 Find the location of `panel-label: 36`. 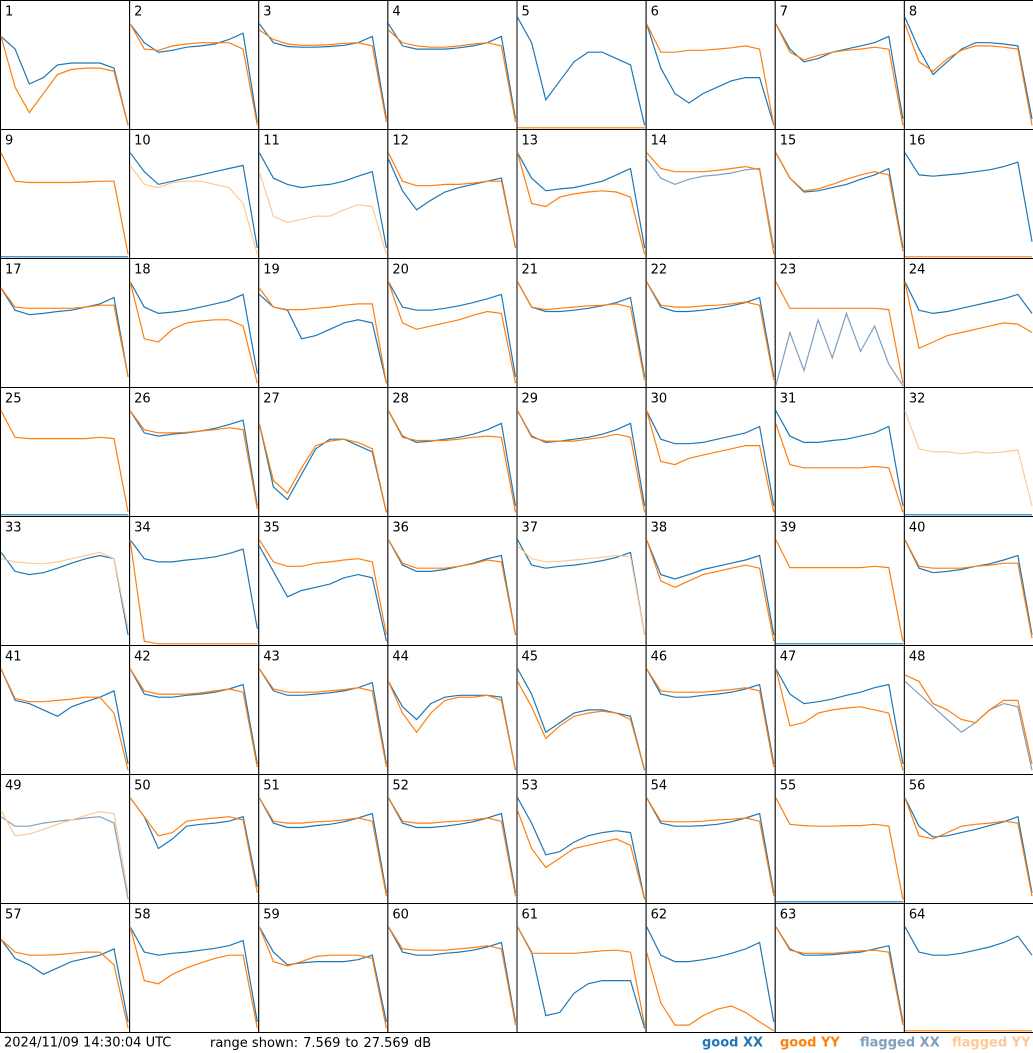

panel-label: 36 is located at coordinates (400, 528).